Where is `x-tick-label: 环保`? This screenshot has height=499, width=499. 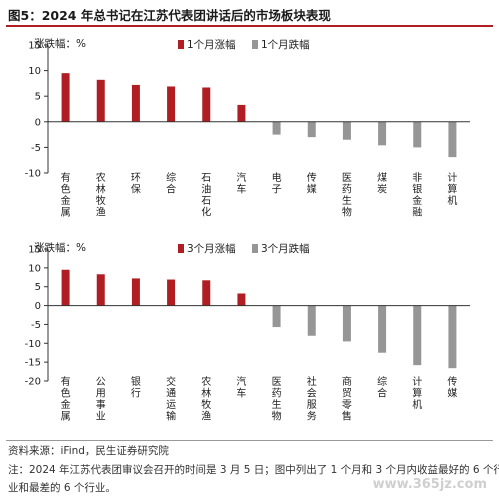
x-tick-label: 环保 is located at coordinates (136, 184).